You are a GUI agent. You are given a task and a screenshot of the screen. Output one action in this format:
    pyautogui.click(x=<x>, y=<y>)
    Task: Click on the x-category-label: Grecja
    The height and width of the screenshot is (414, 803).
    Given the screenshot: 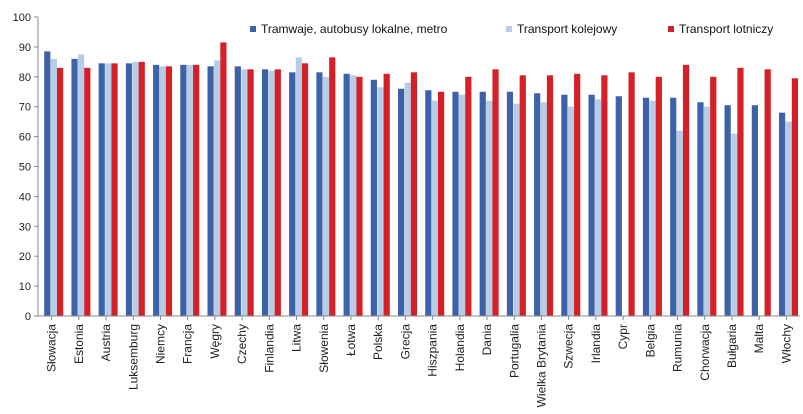 What is the action you would take?
    pyautogui.click(x=405, y=342)
    